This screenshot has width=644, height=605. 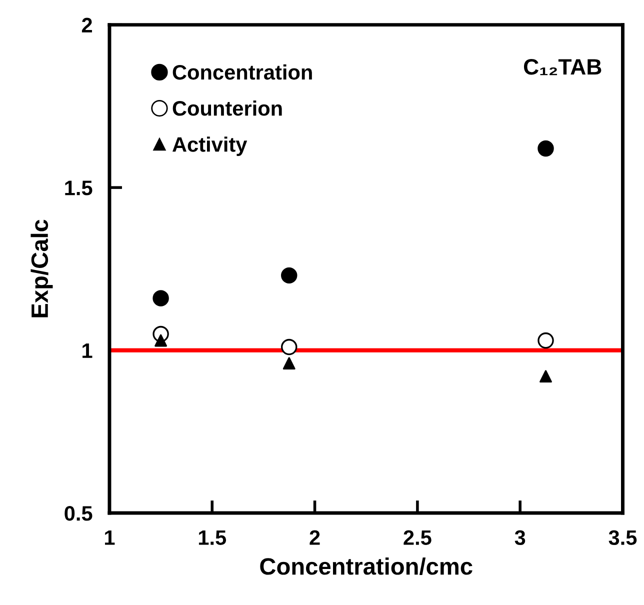 What do you see at coordinates (87, 351) in the screenshot?
I see `y-tick-label: 1` at bounding box center [87, 351].